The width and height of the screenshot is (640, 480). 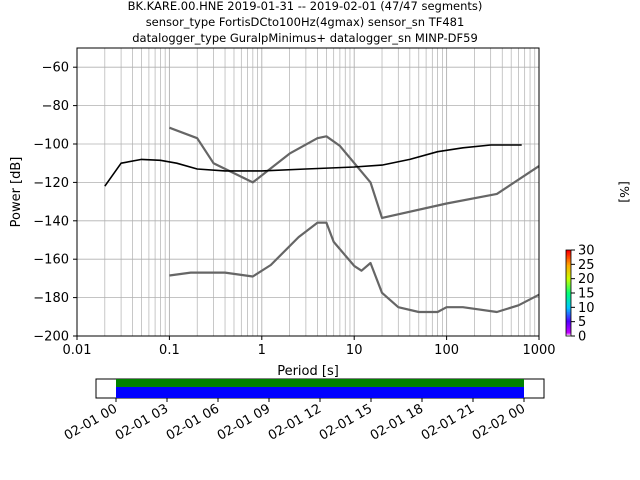 I want to click on colorbar-tick-label: 5, so click(x=582, y=322).